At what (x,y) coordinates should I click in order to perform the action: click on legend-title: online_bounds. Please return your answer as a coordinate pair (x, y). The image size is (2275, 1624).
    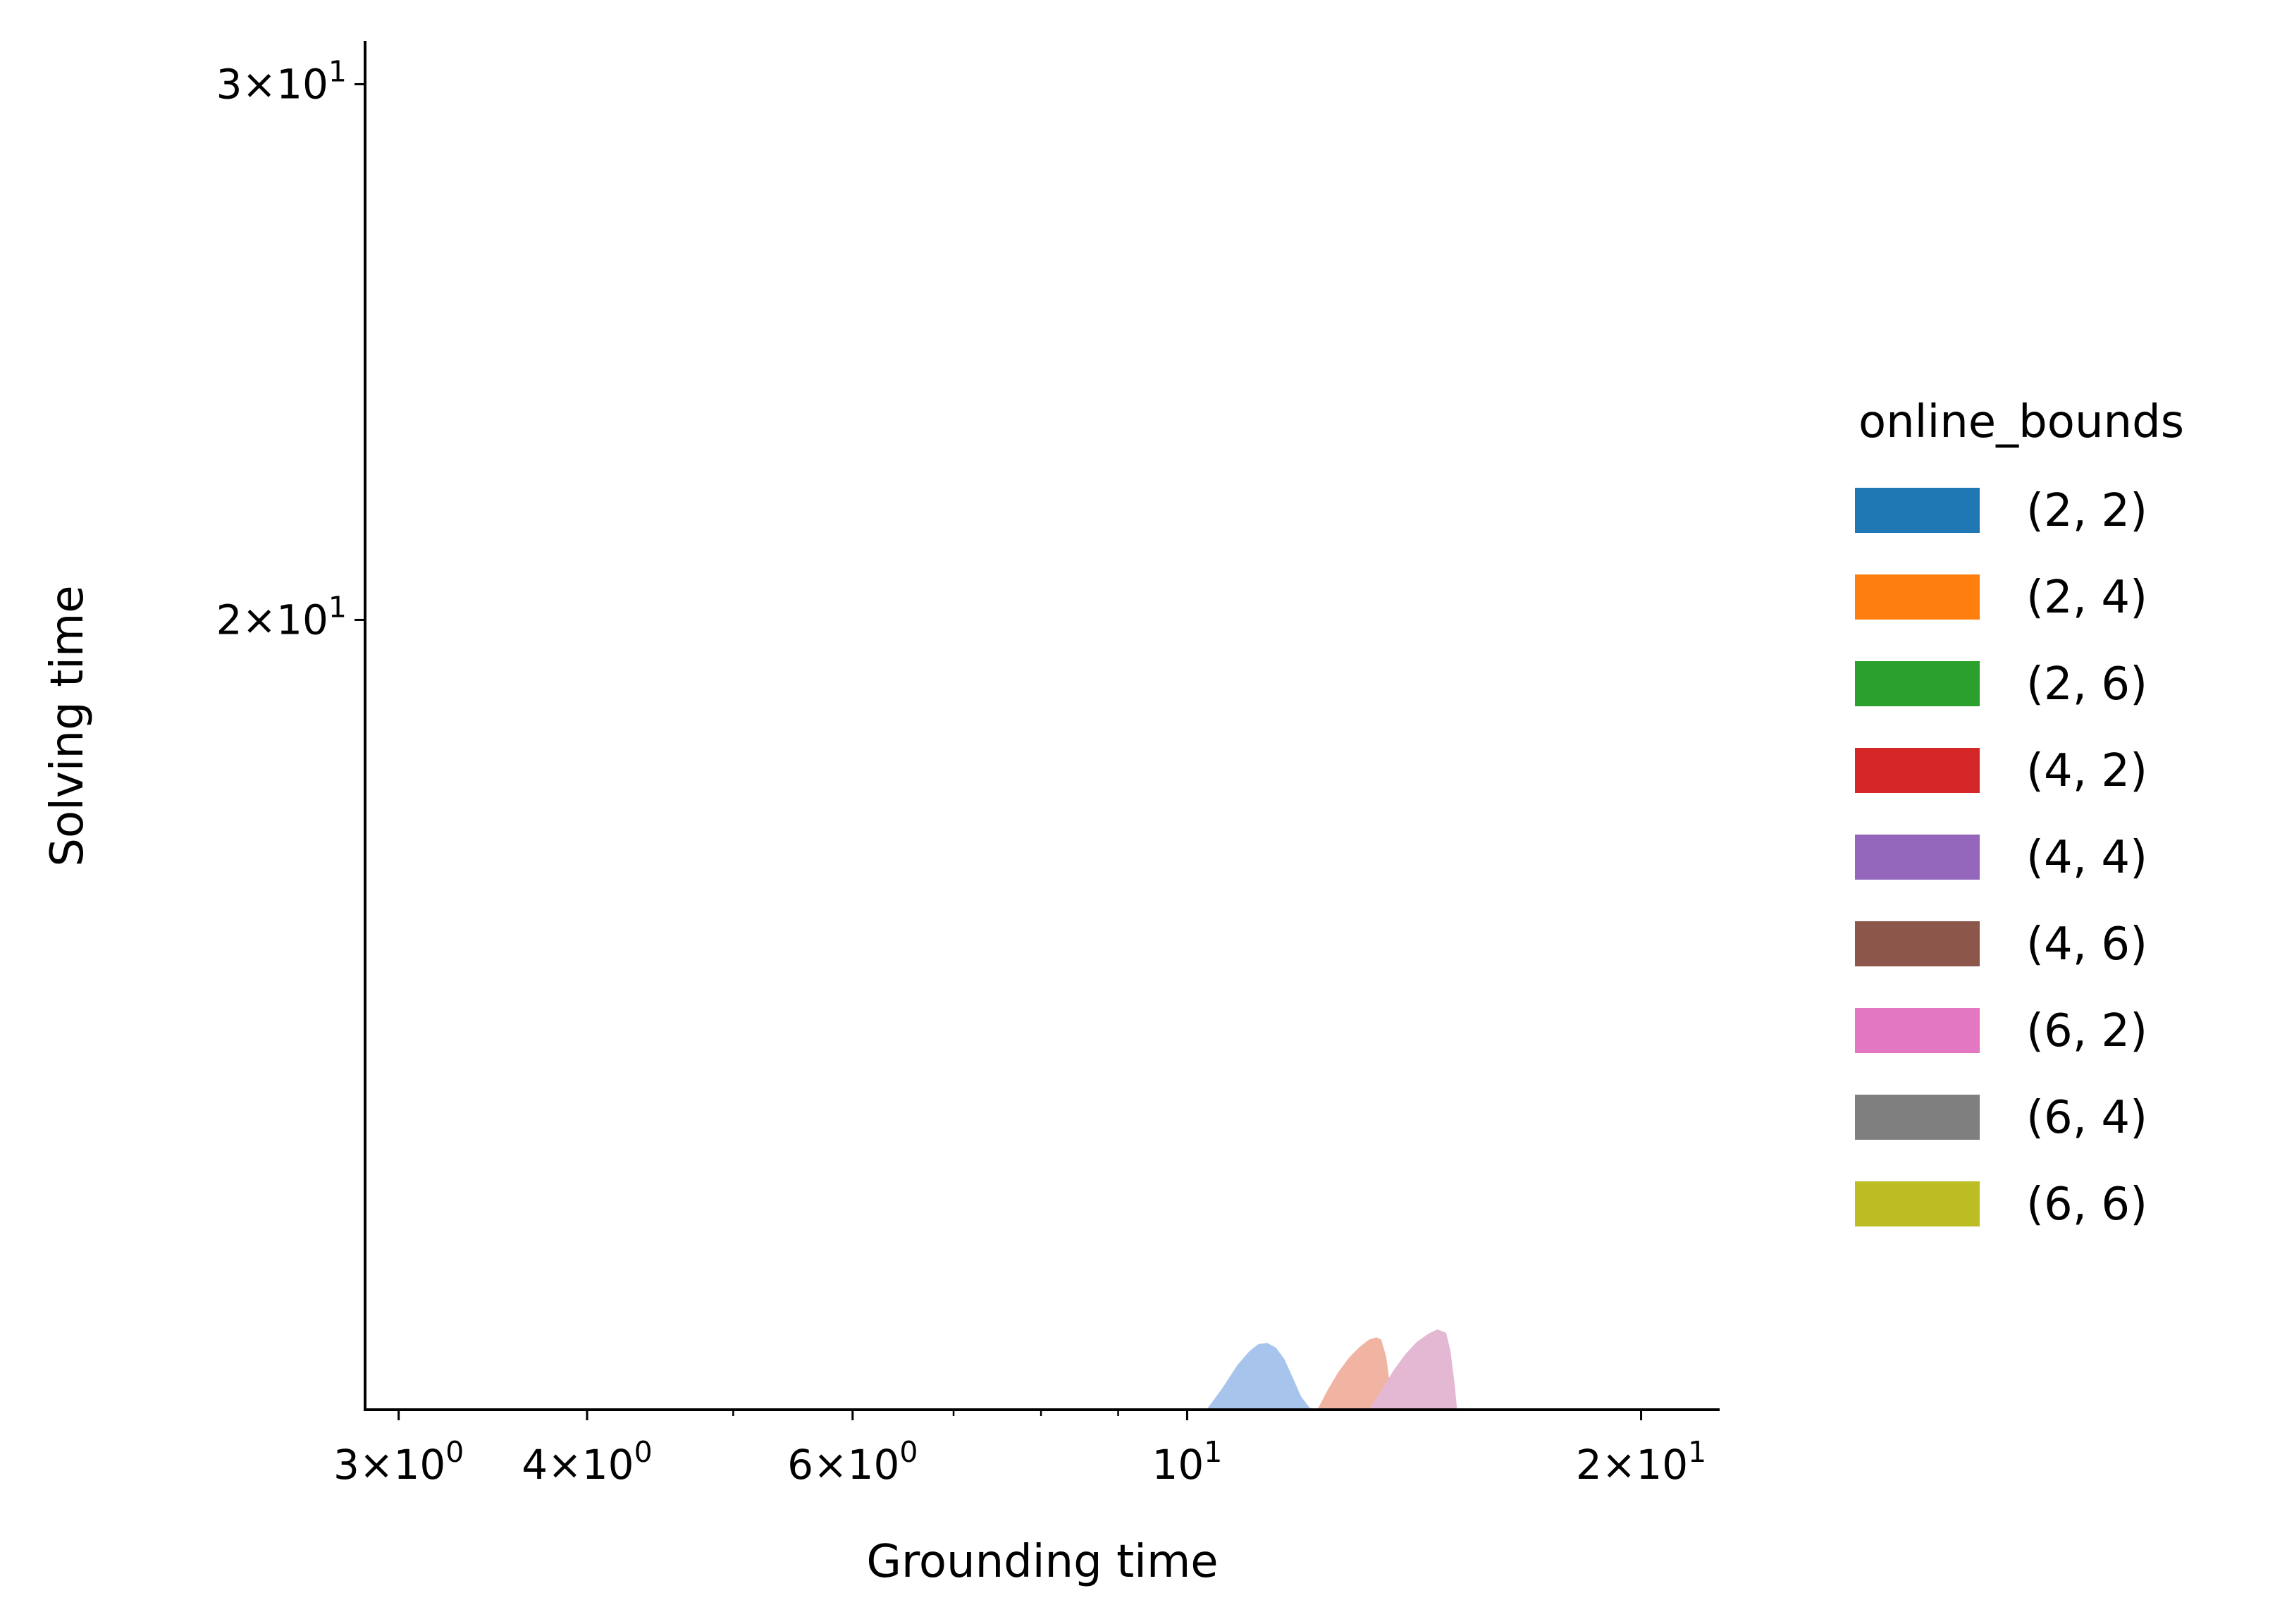
    Looking at the image, I should click on (2021, 422).